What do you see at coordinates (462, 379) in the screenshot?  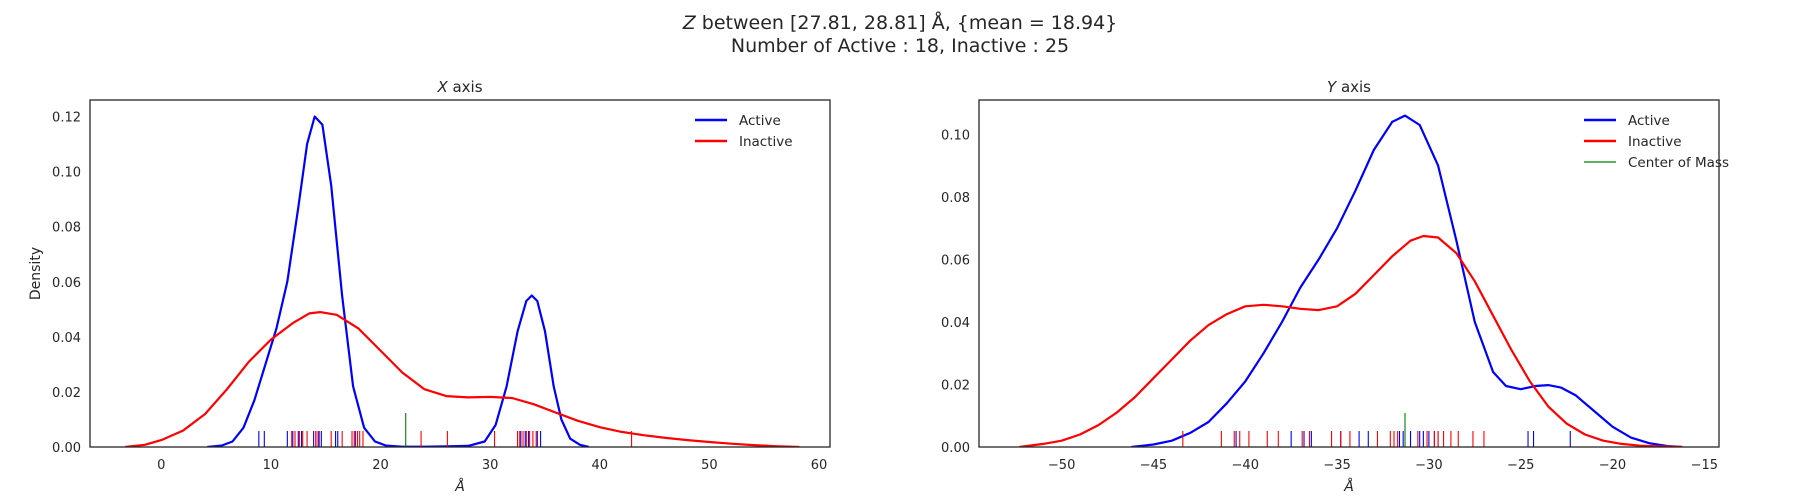 I see `inactive-density-line` at bounding box center [462, 379].